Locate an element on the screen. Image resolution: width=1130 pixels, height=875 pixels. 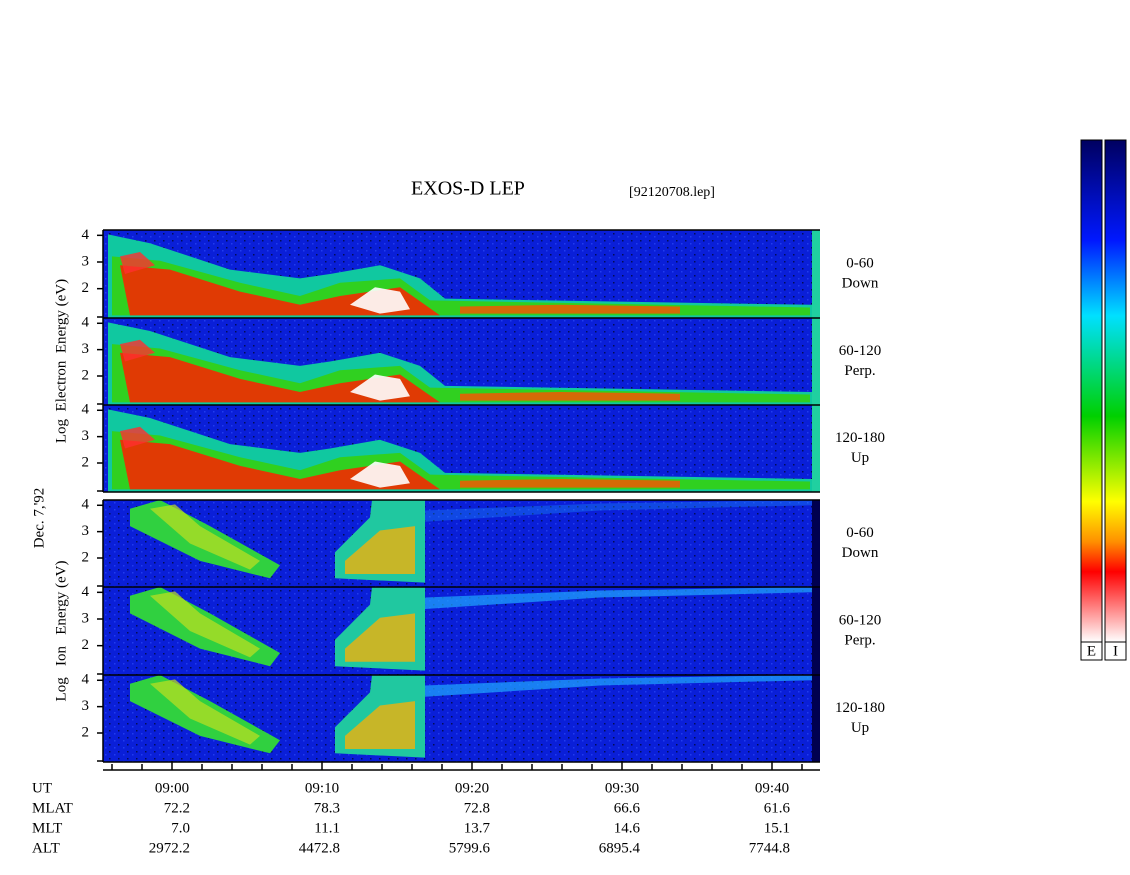
ephemeris-value: 11.1 is located at coordinates (327, 828).